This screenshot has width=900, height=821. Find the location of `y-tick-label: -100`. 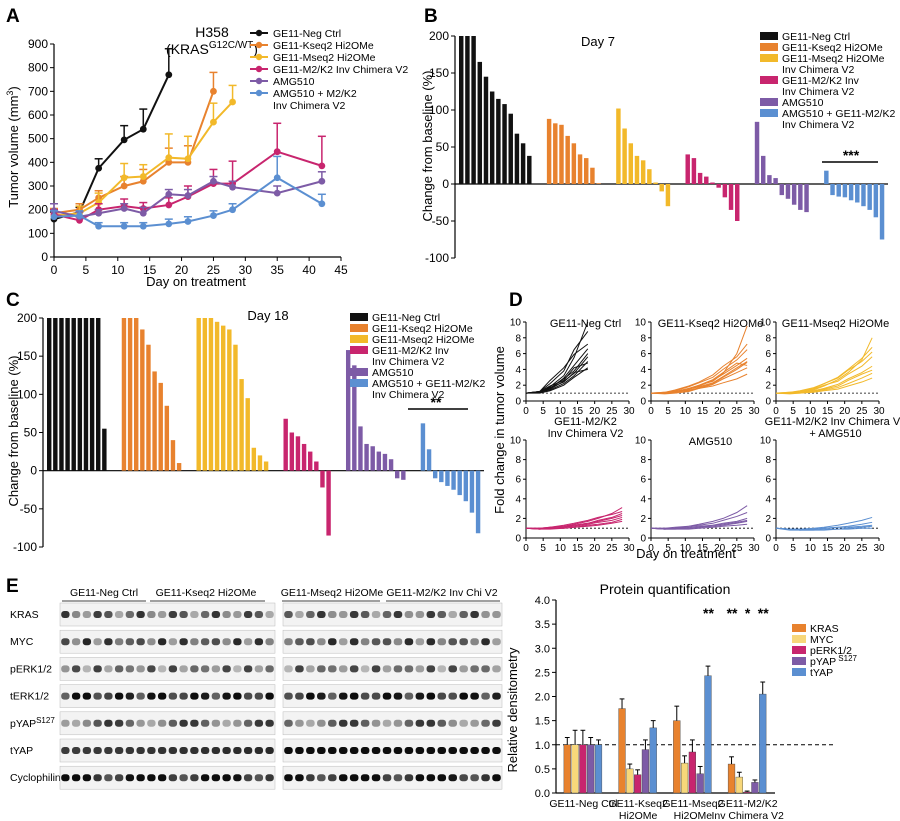

y-tick-label: -100 is located at coordinates (25, 547).